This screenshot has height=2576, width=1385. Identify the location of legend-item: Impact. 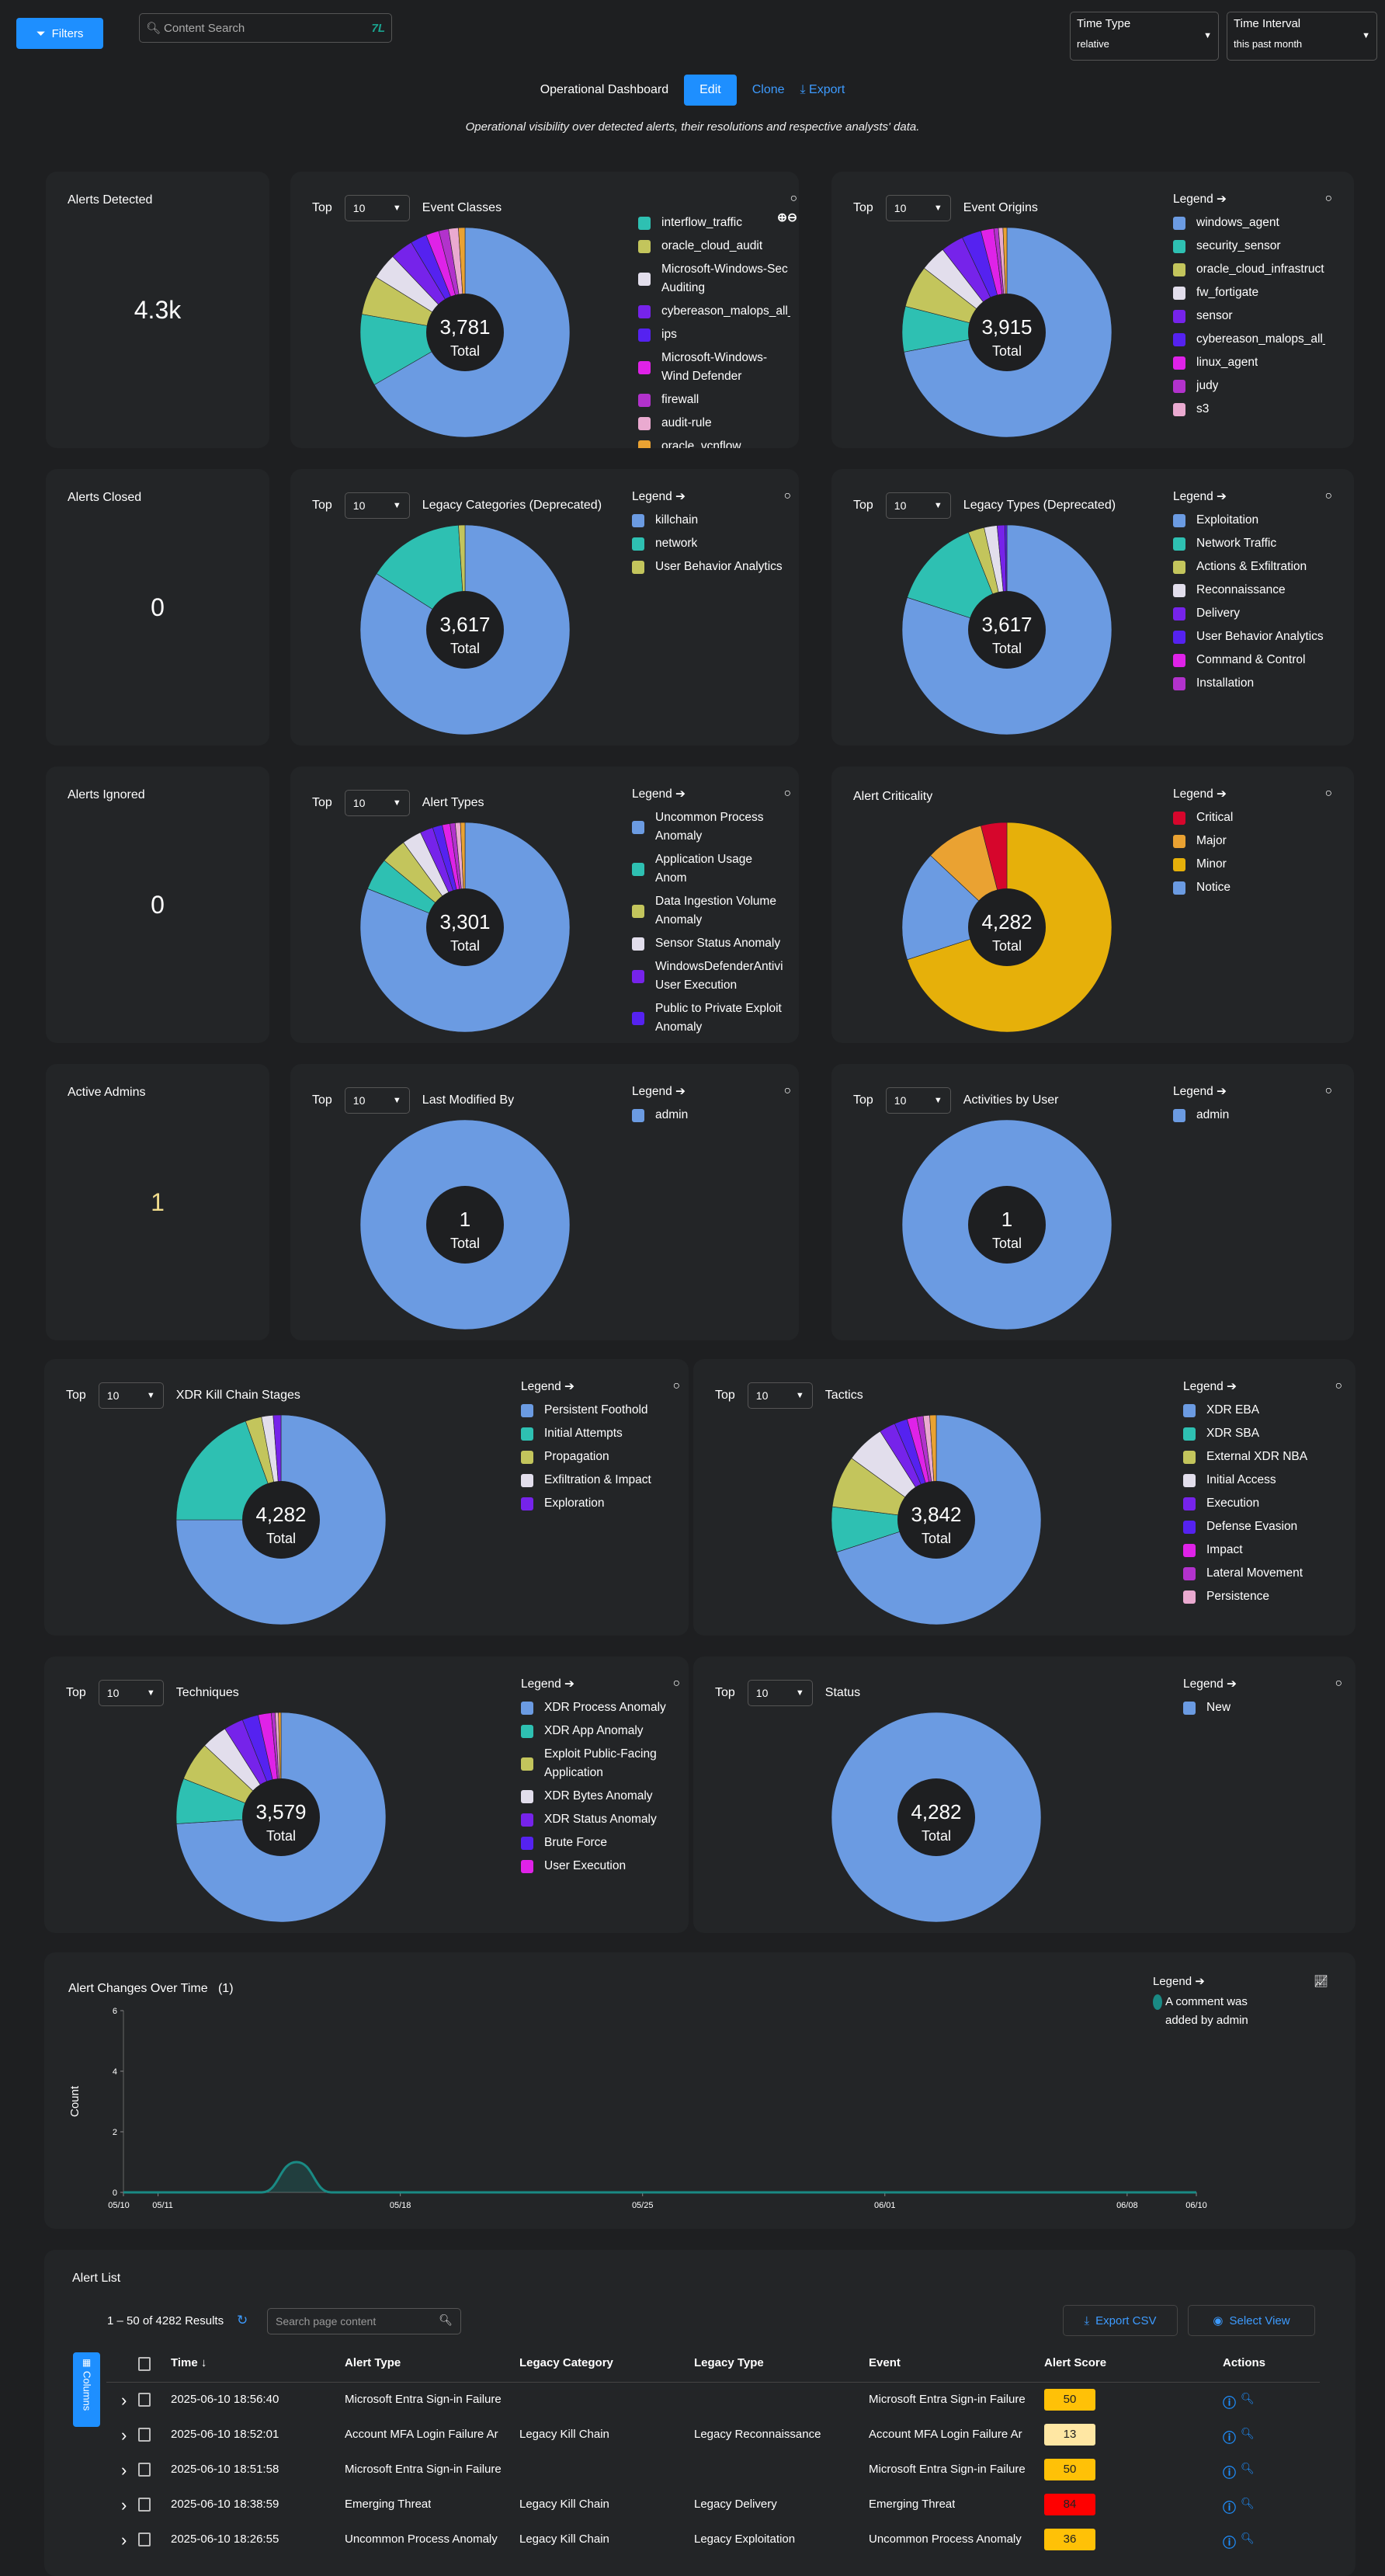
(1259, 1550).